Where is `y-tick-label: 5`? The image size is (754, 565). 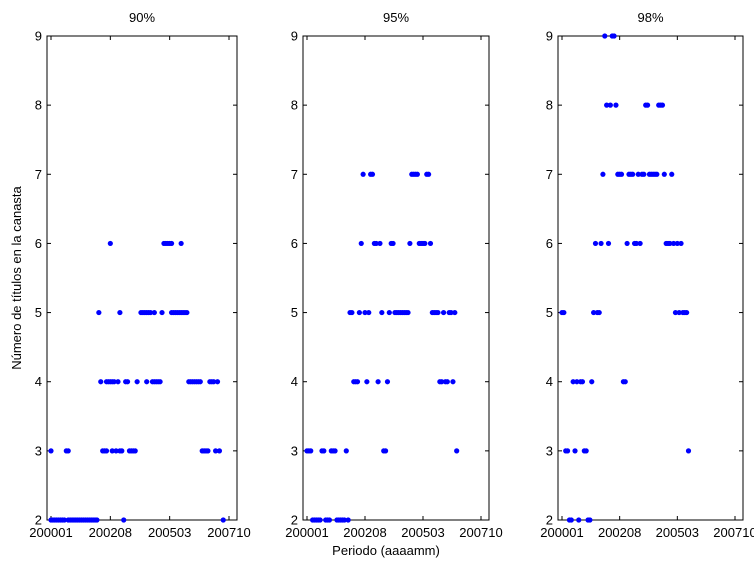 y-tick-label: 5 is located at coordinates (549, 312).